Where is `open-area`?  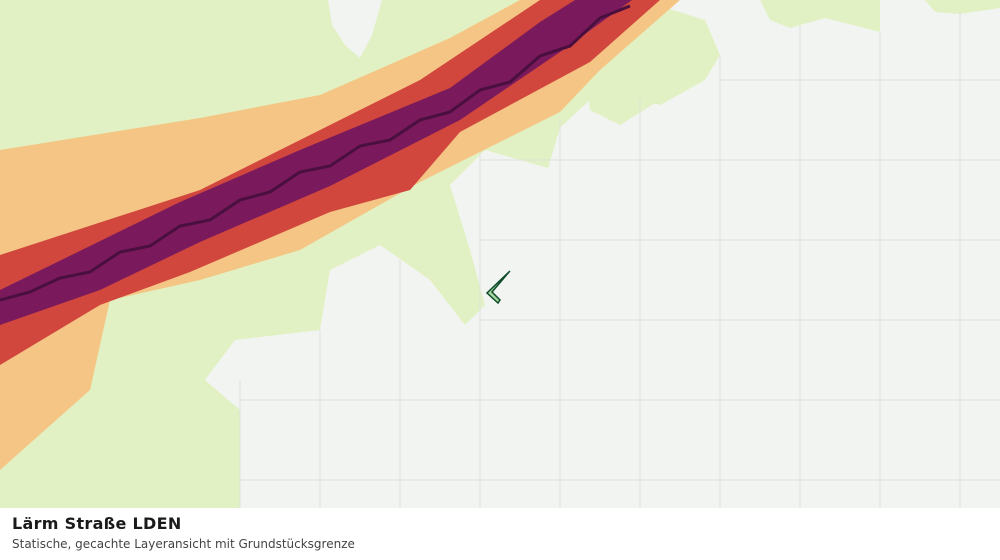
open-area is located at coordinates (355, 29).